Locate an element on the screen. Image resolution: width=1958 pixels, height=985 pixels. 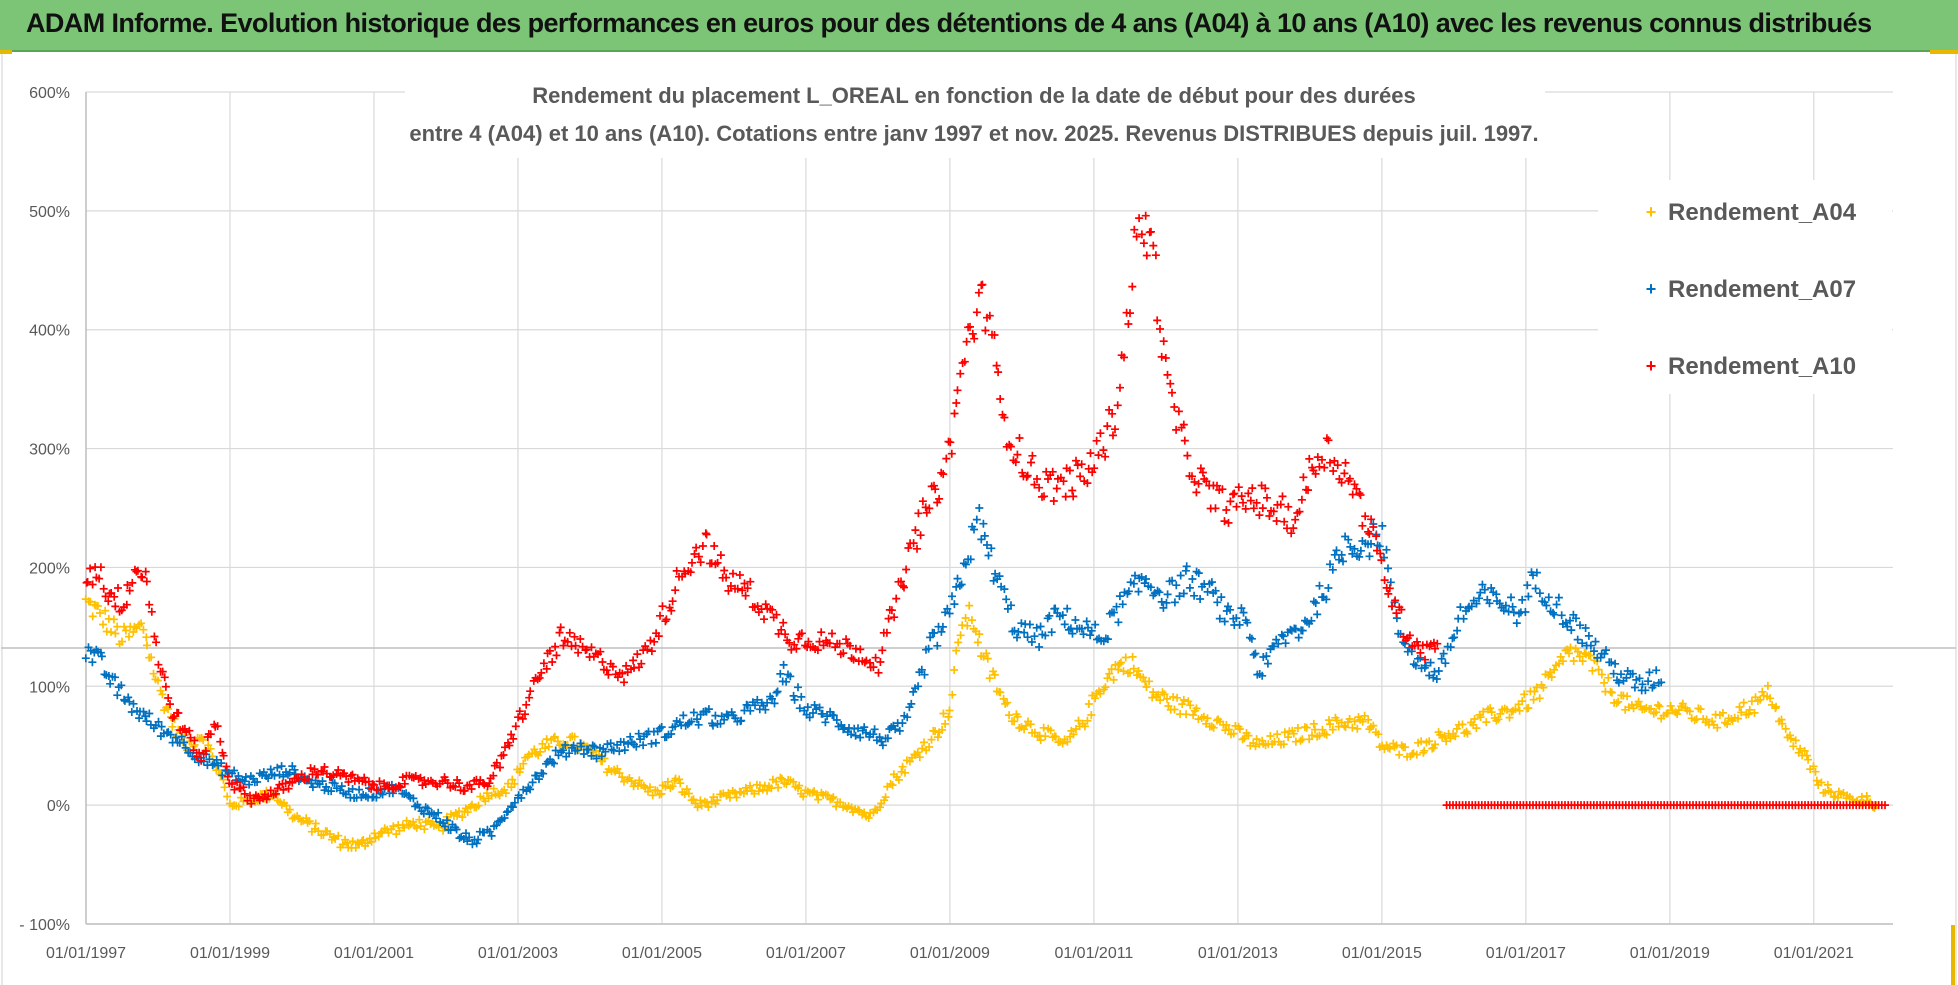
y-tick-label: 600% is located at coordinates (49, 93).